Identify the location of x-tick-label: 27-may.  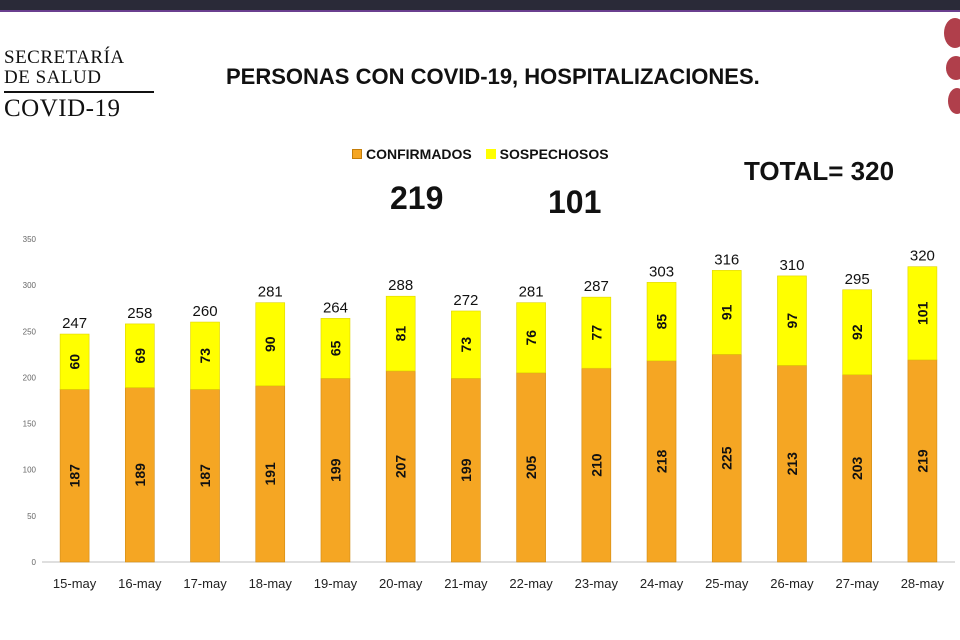
(857, 583).